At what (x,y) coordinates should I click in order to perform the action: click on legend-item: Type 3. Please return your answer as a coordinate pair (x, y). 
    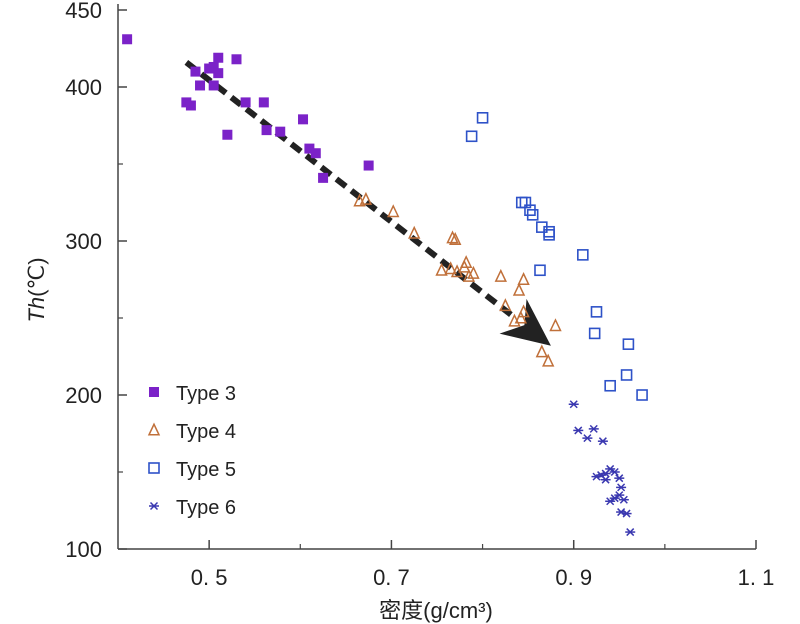
    Looking at the image, I should click on (192, 394).